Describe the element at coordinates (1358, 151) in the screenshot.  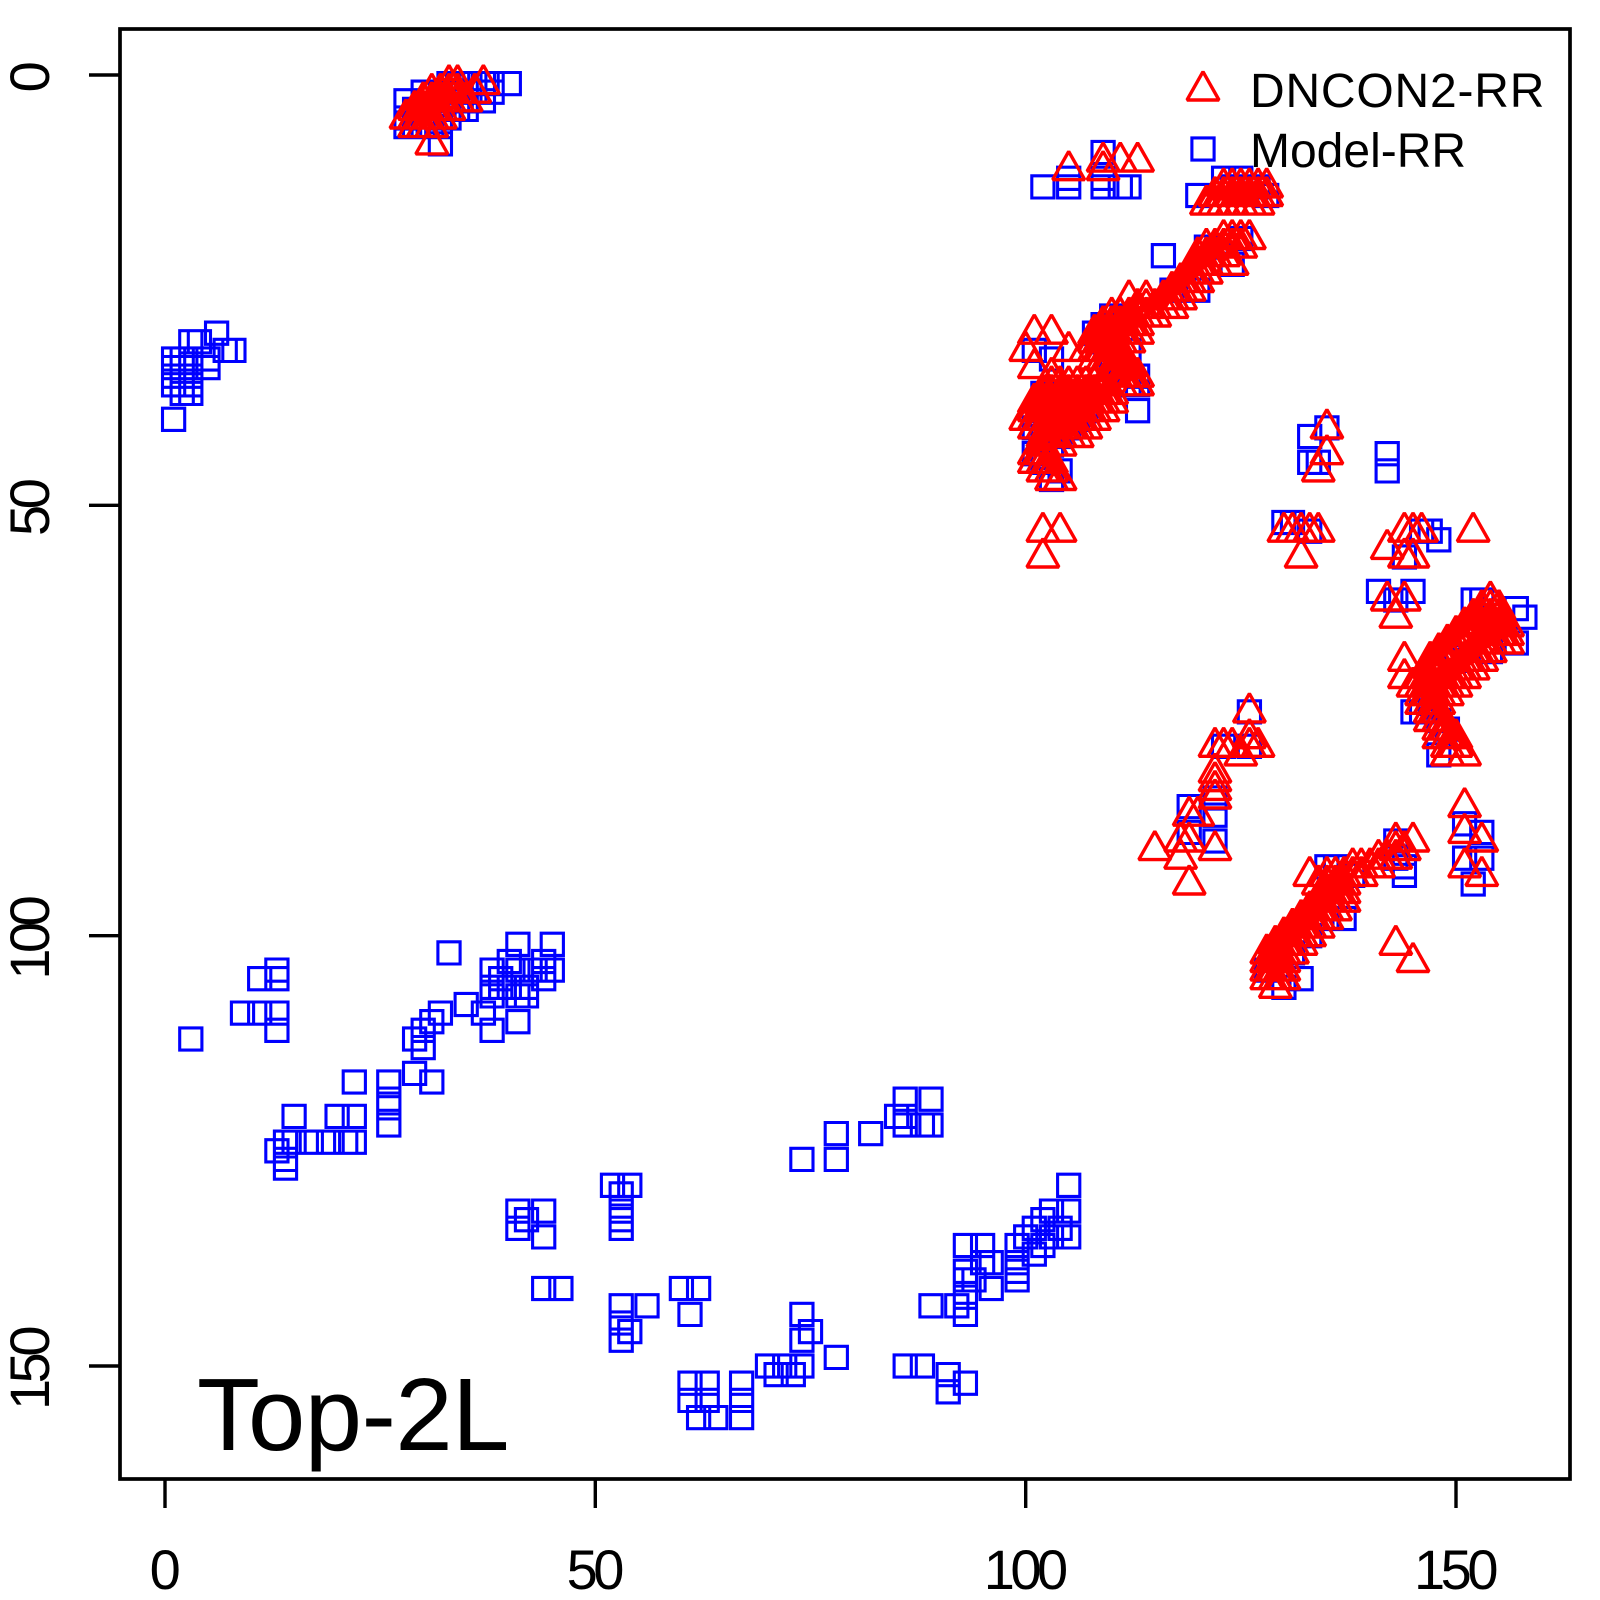
I see `svg-text: Model-RR` at that location.